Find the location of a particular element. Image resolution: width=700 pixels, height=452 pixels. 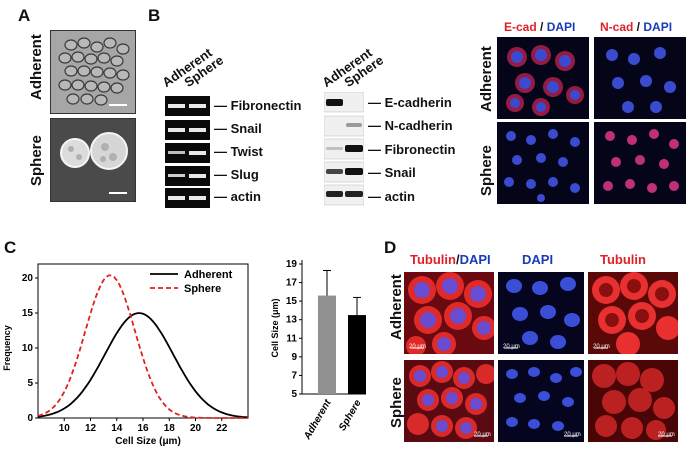

panel-a-adherent-micrograph is located at coordinates (93, 72).